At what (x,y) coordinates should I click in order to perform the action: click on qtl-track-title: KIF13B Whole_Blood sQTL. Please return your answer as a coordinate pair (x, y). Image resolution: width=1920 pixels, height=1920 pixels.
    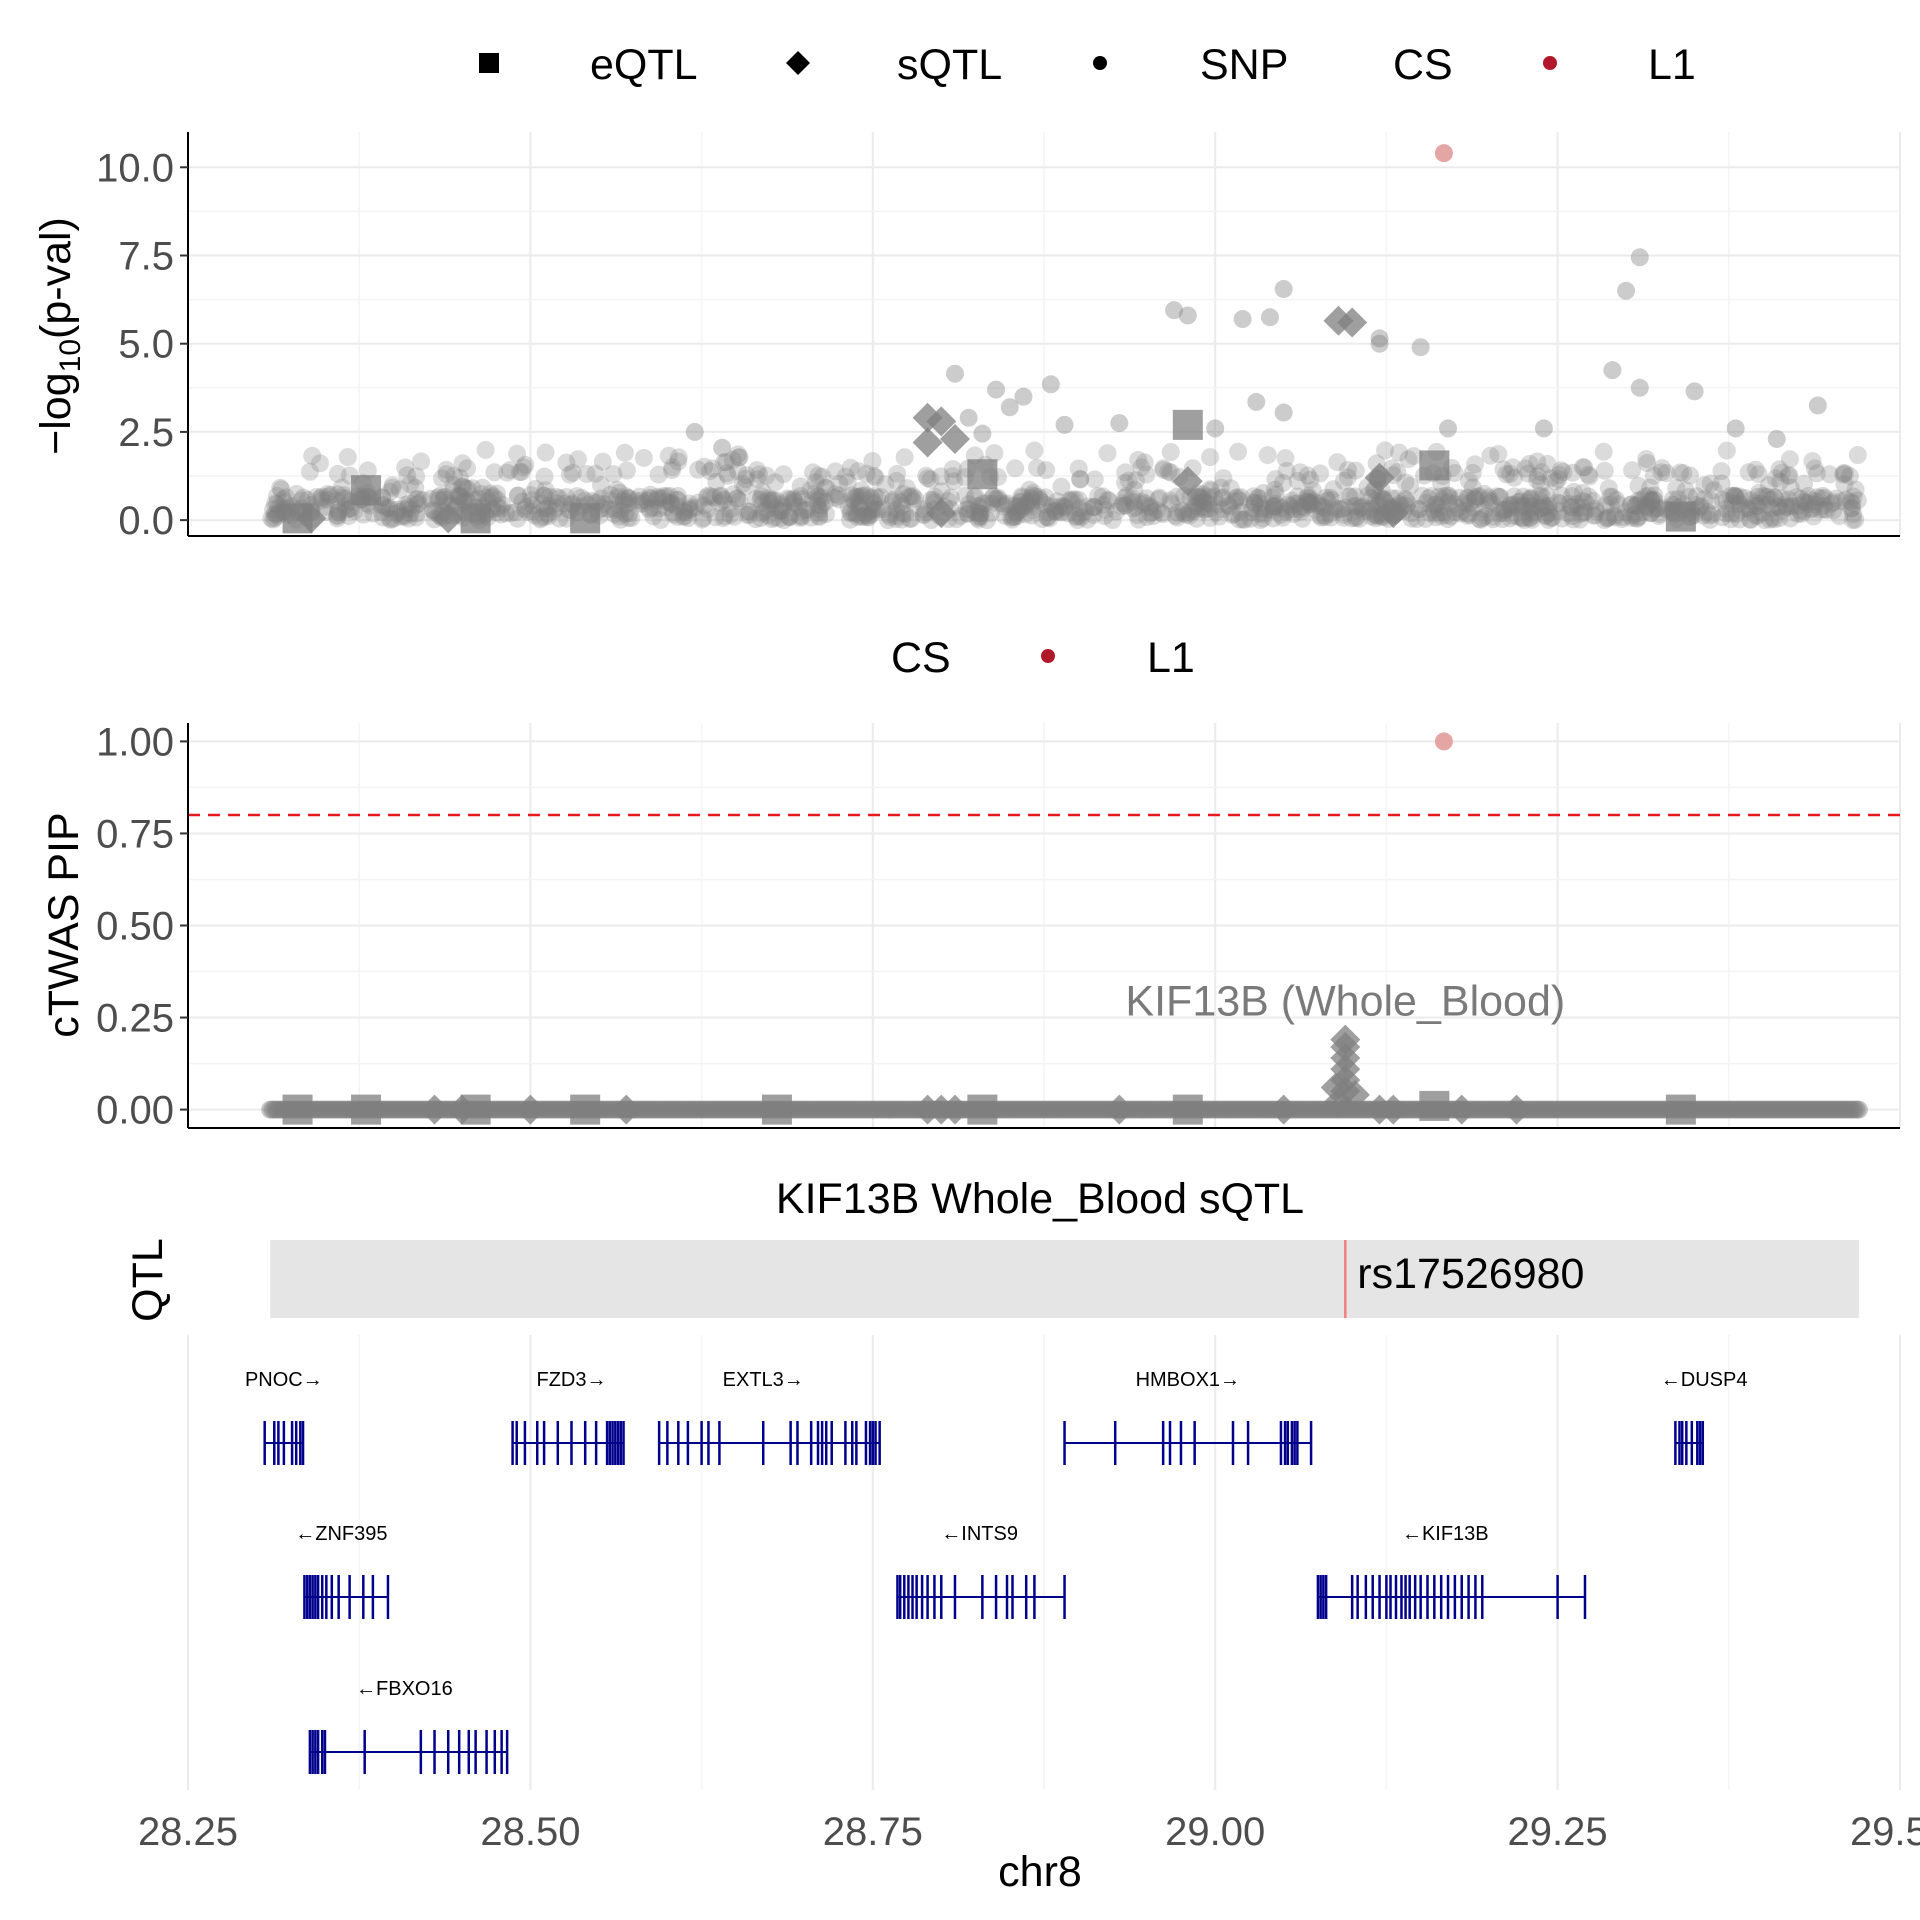
    Looking at the image, I should click on (1040, 1199).